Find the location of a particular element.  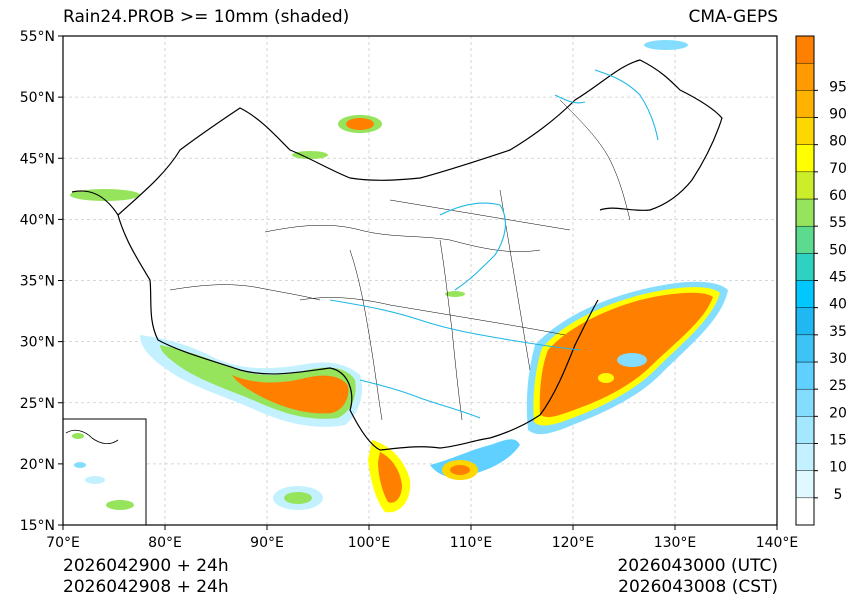

lat-tick-label: 45°N is located at coordinates (37, 159).